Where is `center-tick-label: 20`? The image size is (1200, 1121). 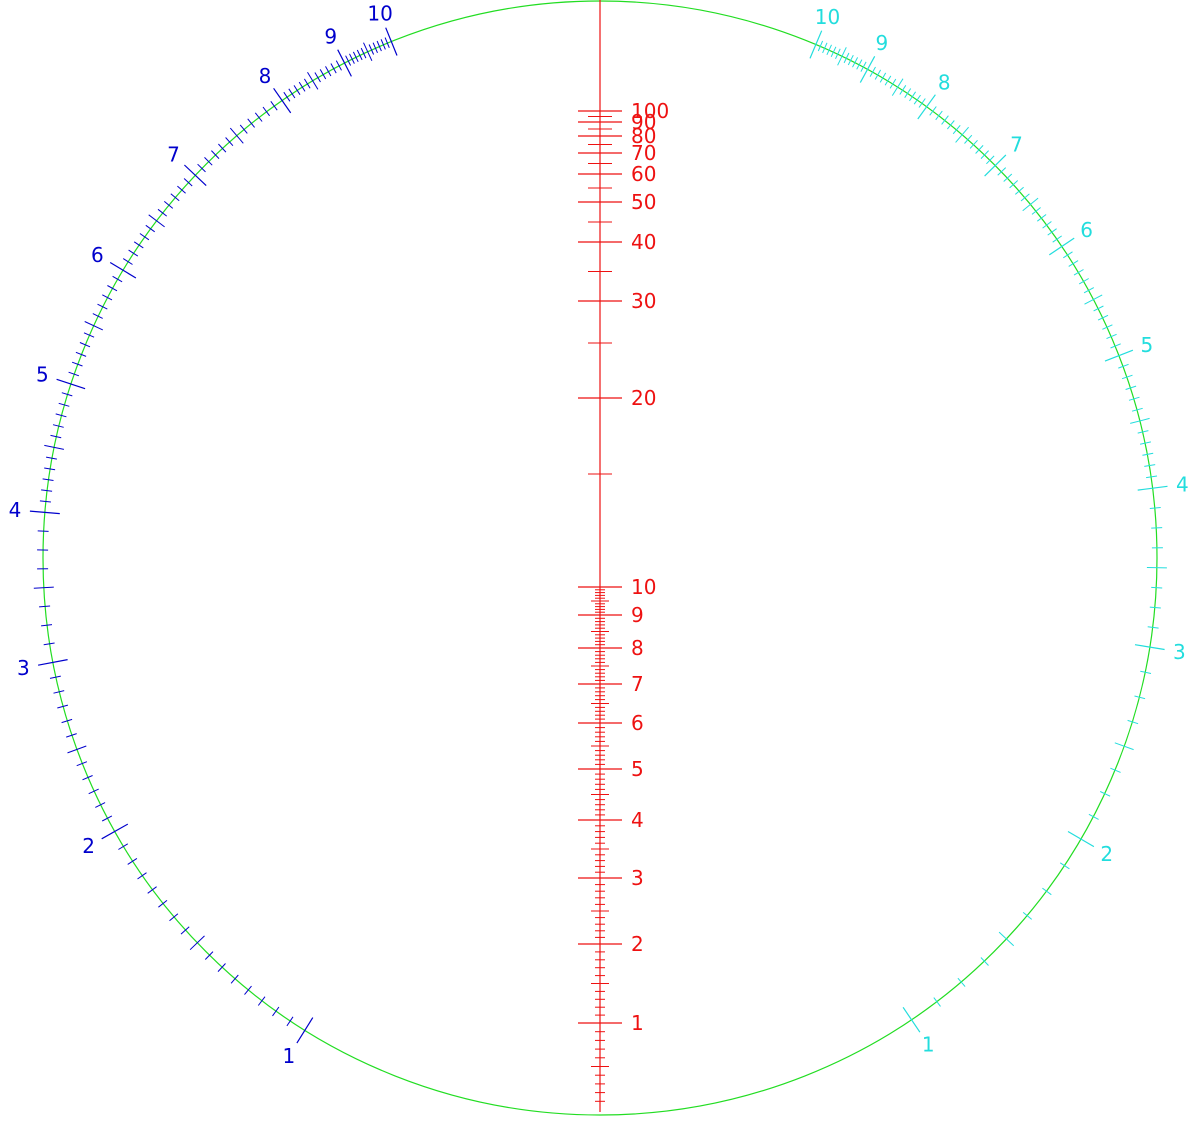 center-tick-label: 20 is located at coordinates (643, 398).